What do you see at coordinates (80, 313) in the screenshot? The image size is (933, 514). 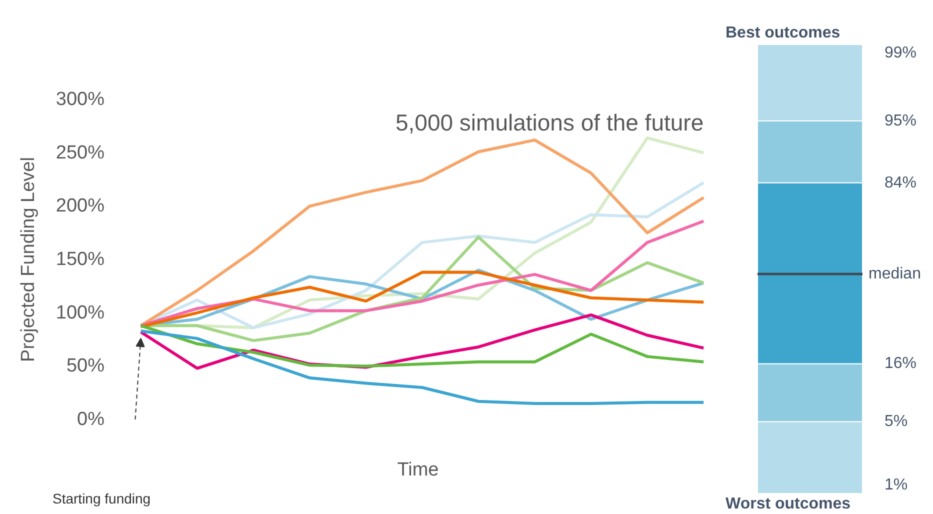 I see `y-tick-label: 100%` at bounding box center [80, 313].